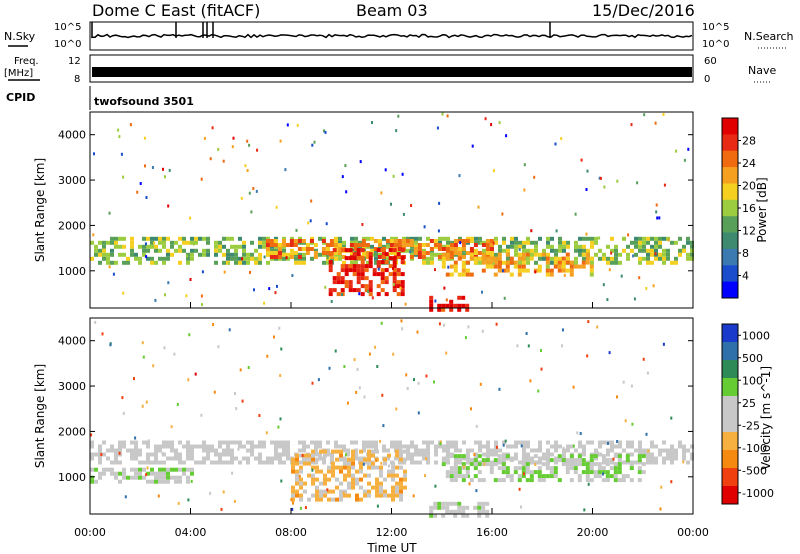  Describe the element at coordinates (74, 61) in the screenshot. I see `freq-tick-top: 12` at that location.